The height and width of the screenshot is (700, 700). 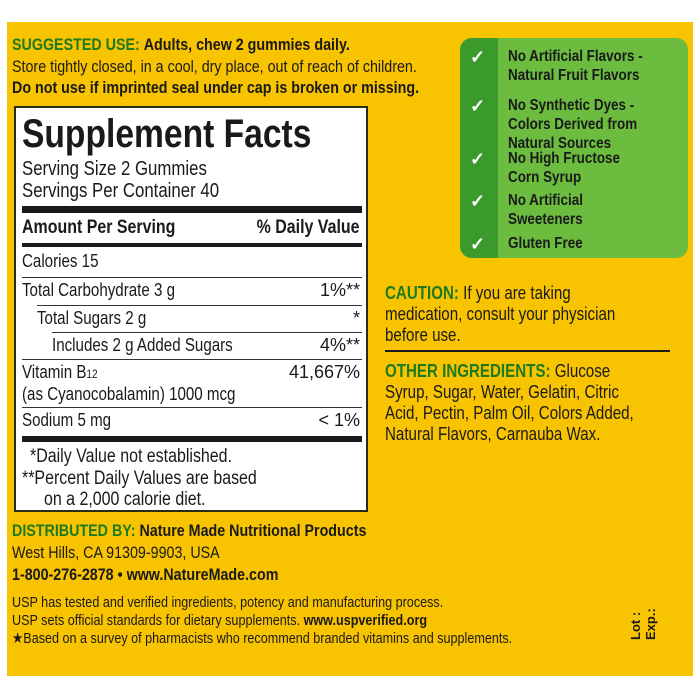 What do you see at coordinates (60, 372) in the screenshot?
I see `row-label: Vitamin B12` at bounding box center [60, 372].